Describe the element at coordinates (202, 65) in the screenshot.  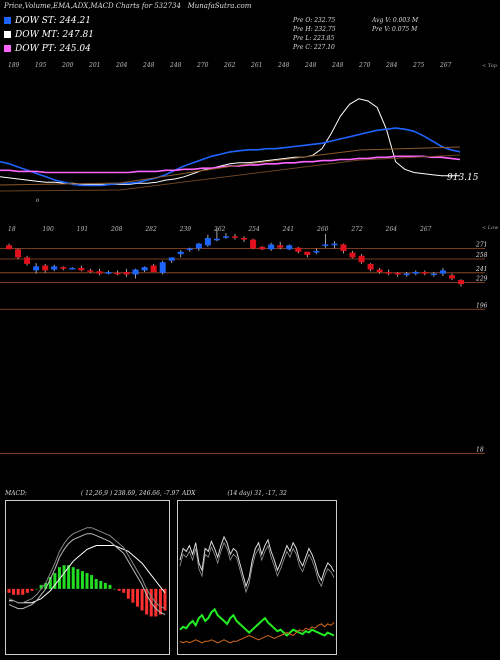
I see `ema-top-label: 270` at that location.